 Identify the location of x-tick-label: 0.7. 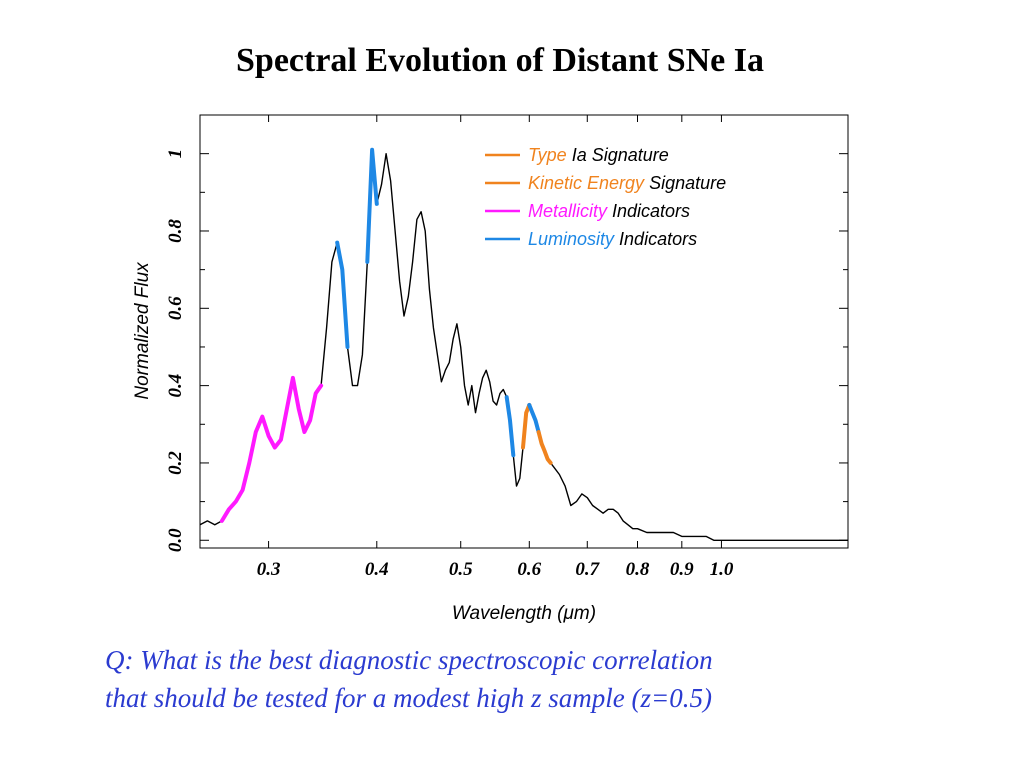
(587, 569).